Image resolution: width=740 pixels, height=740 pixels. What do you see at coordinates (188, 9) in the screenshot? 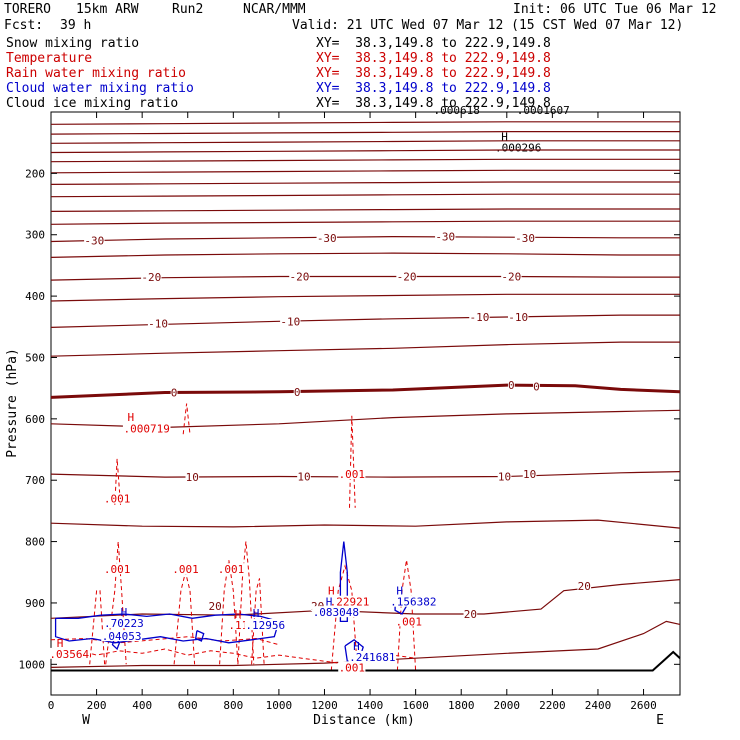
I see `model-run: Run2` at bounding box center [188, 9].